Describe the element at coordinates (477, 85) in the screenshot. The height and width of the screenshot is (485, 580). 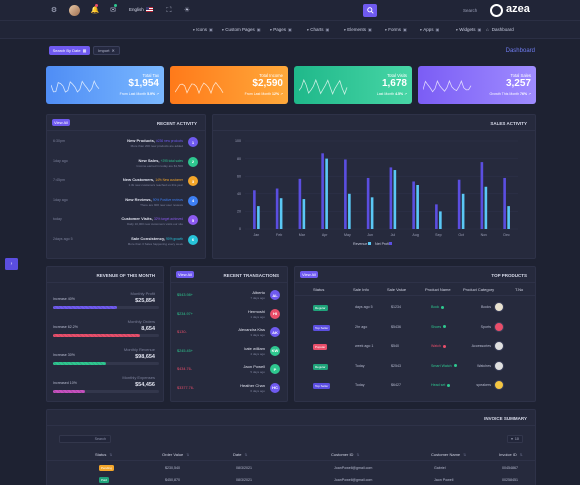
I see `stat-card: Total Sales 3,257 Growth This Month 76%↗` at that location.